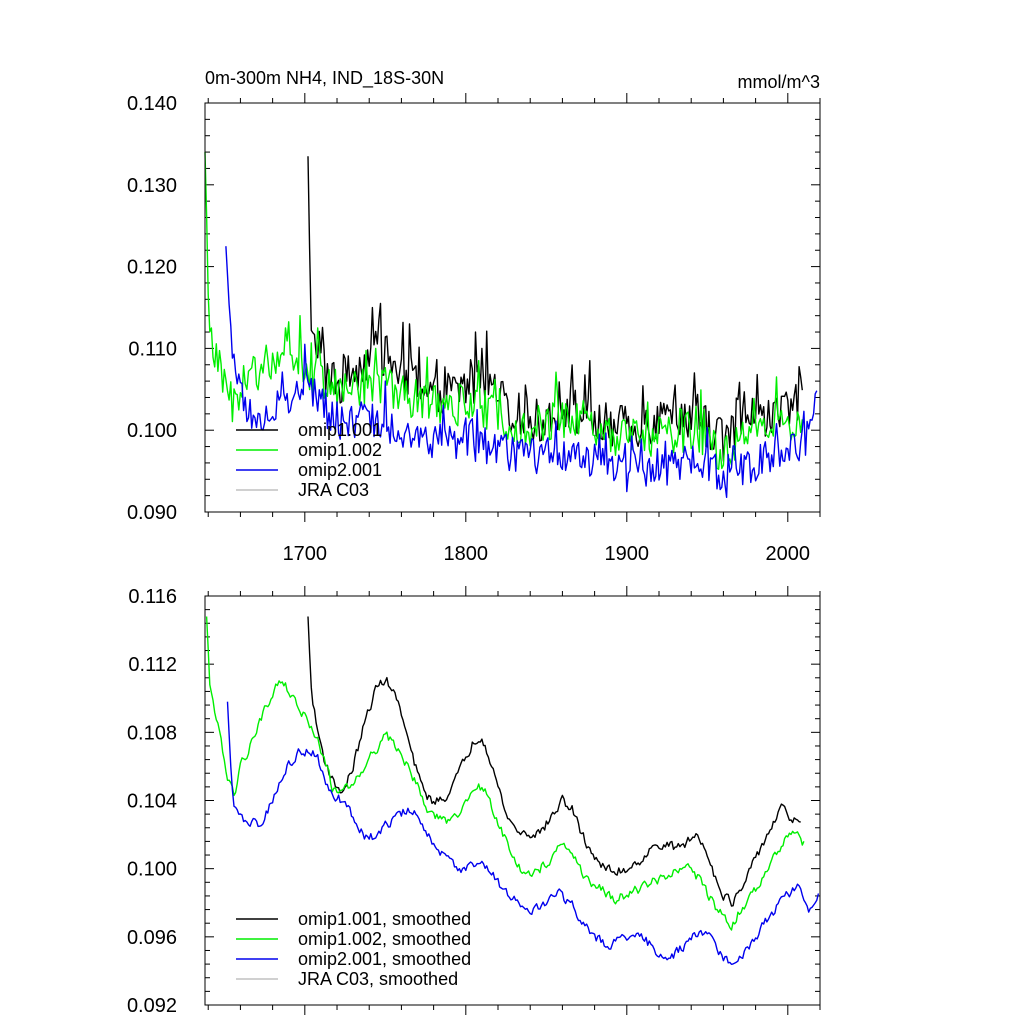 The image size is (1024, 1029). Describe the element at coordinates (384, 959) in the screenshot. I see `legend-label: omip2.001, smoothed` at that location.